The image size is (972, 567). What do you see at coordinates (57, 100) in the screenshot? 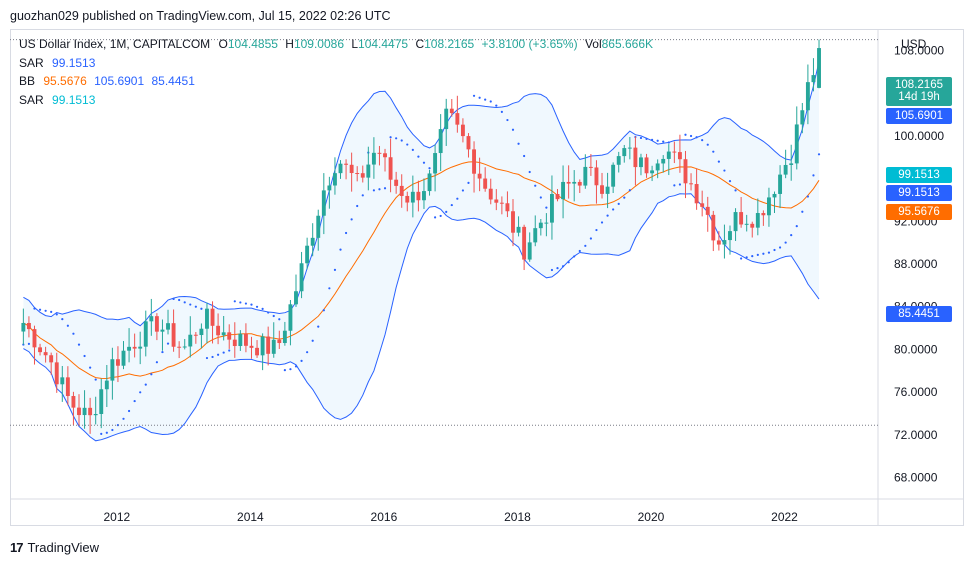
I see `legend-sar2: SAR 99.1513` at bounding box center [57, 100].